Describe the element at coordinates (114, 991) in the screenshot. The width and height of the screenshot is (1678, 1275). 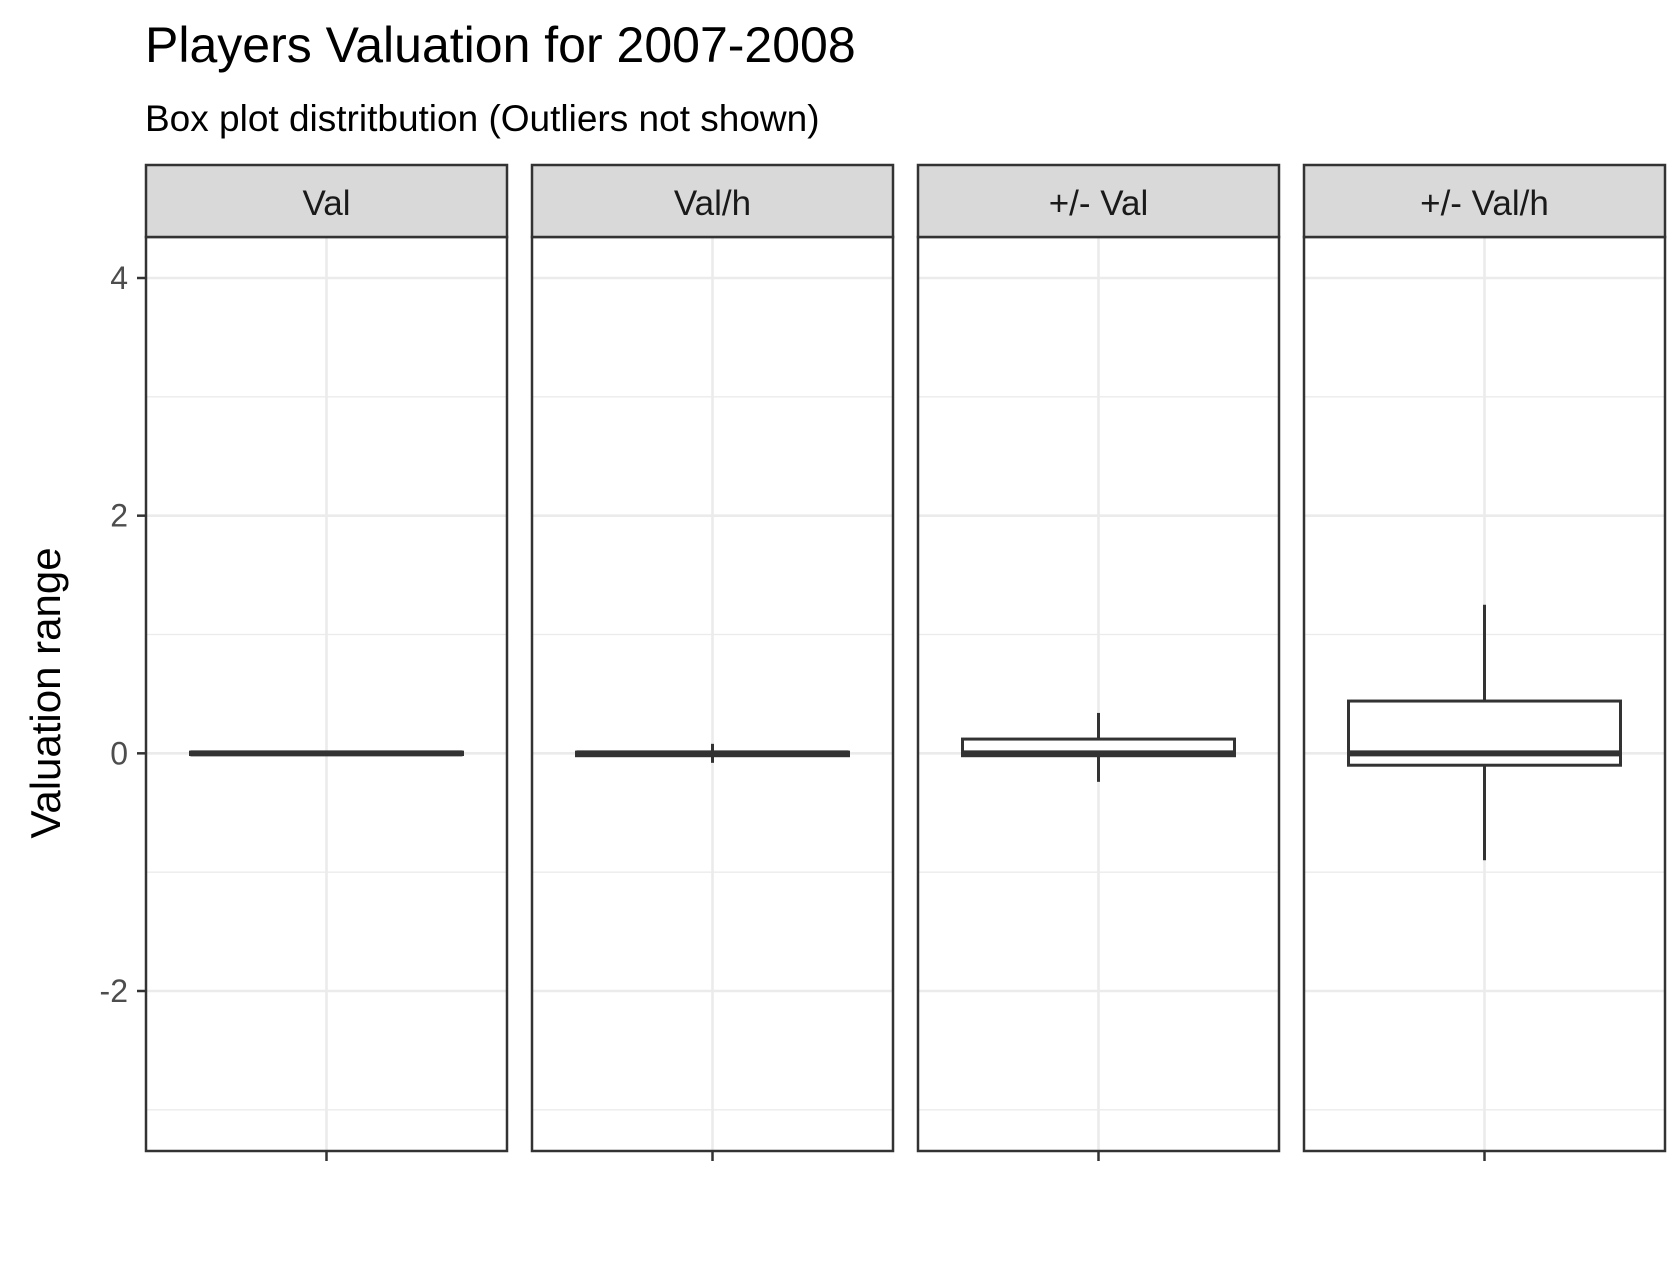
I see `y-tick-label: -2` at that location.